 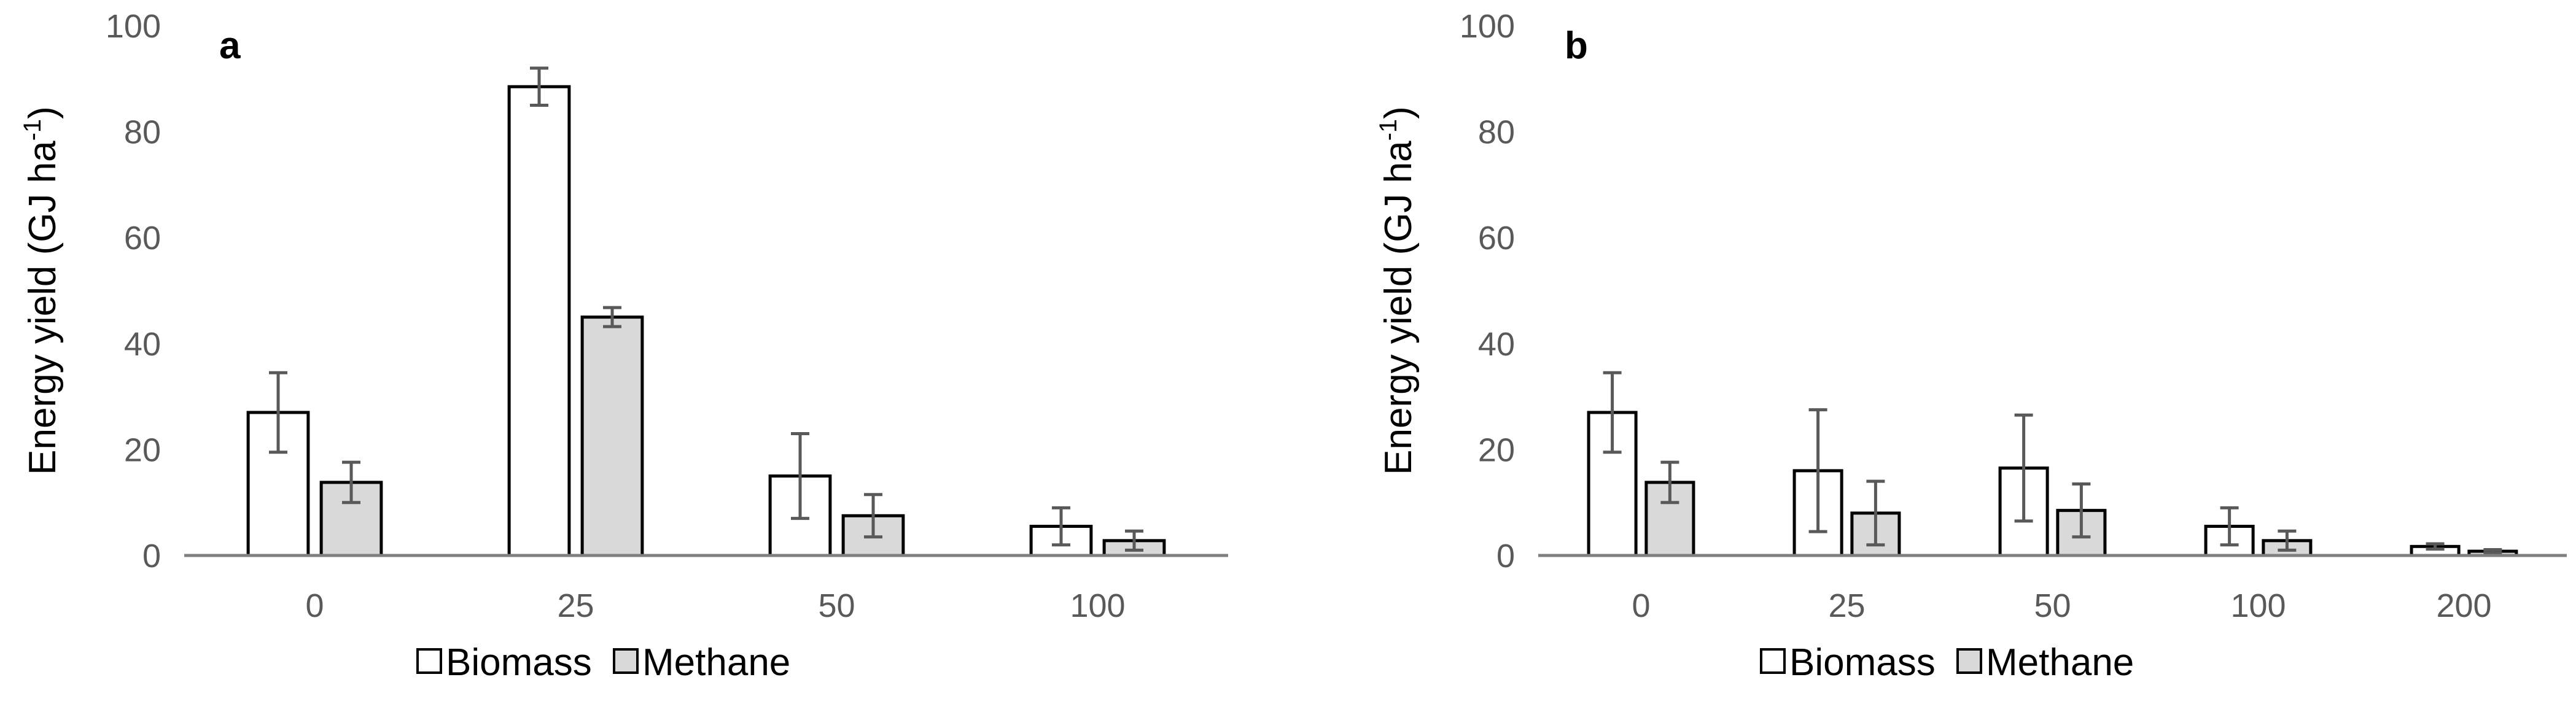 What do you see at coordinates (1576, 46) in the screenshot?
I see `panel-letter: b` at bounding box center [1576, 46].